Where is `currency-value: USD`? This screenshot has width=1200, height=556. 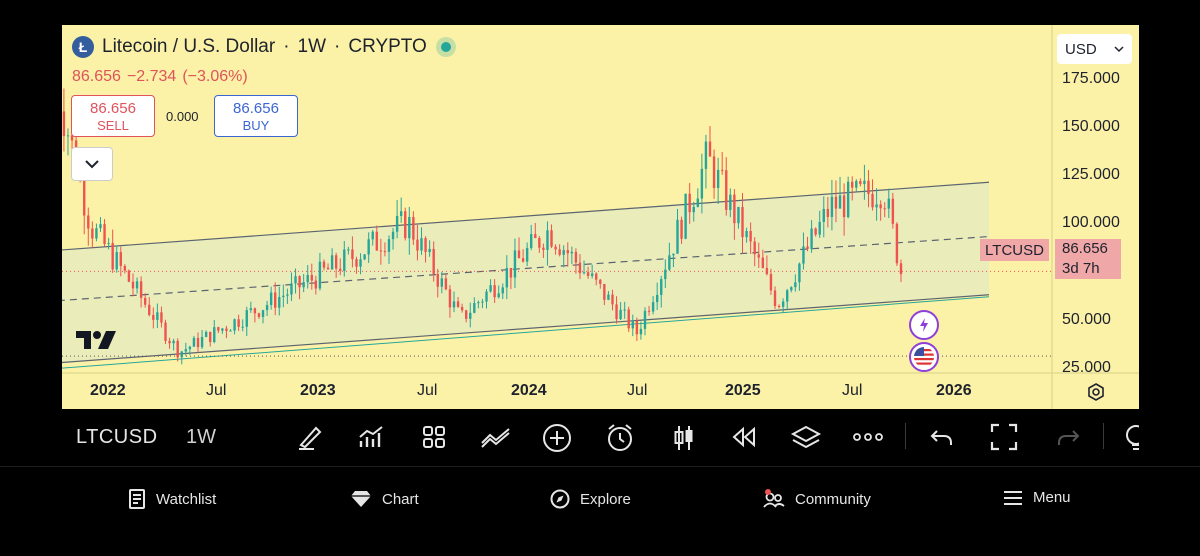
currency-value: USD is located at coordinates (1081, 49).